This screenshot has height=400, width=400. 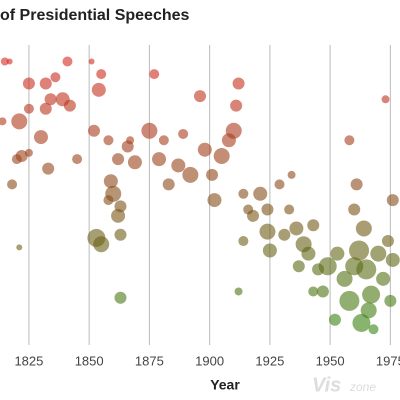 What do you see at coordinates (326, 385) in the screenshot?
I see `watermark: Vis` at bounding box center [326, 385].